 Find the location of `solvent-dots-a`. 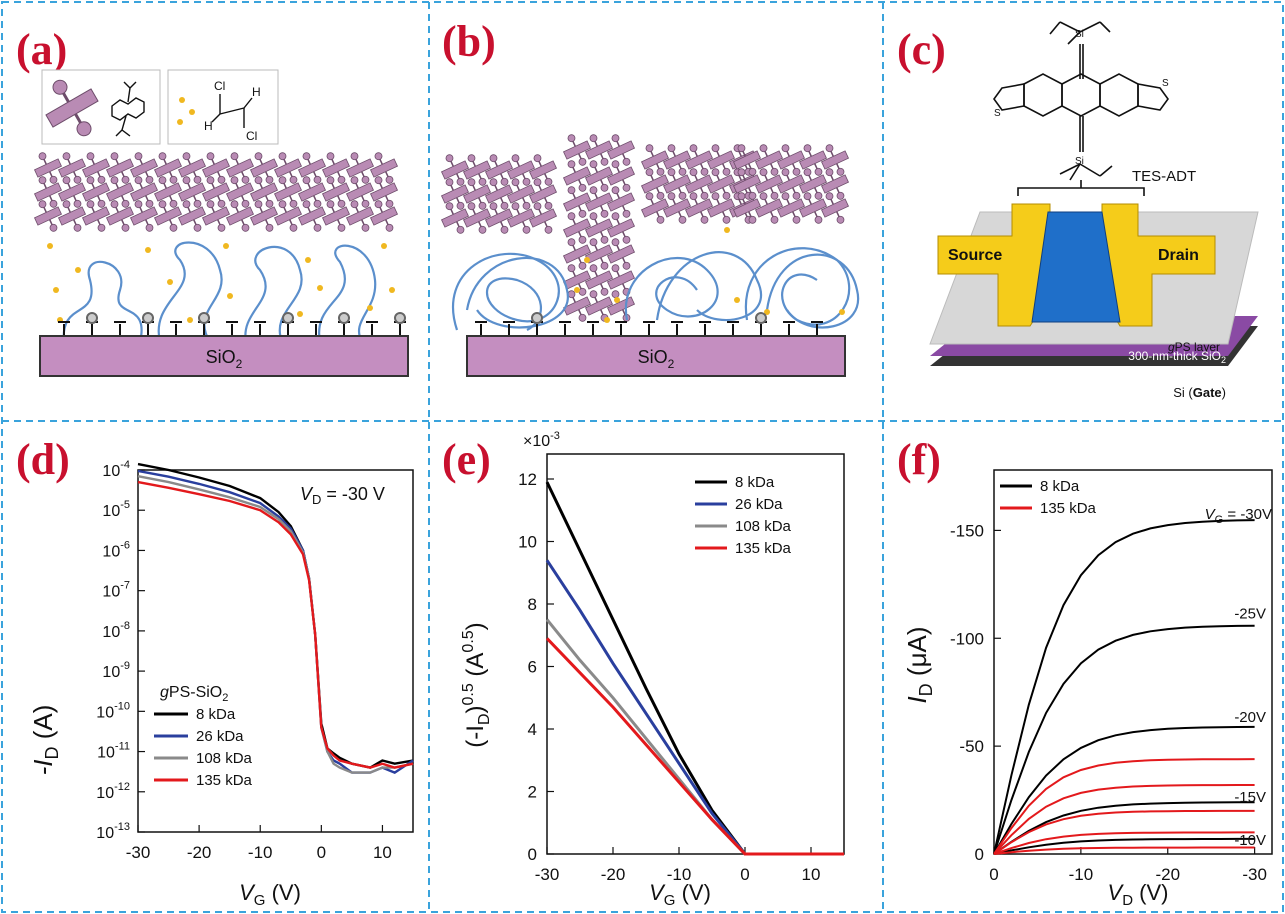

solvent-dots-a is located at coordinates (221, 283).